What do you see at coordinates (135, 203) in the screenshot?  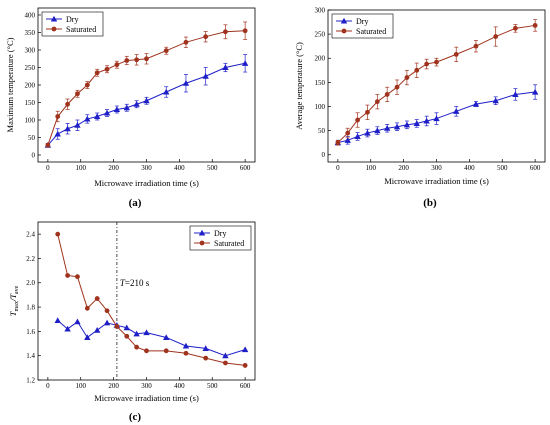 I see `panel-label: (a)` at bounding box center [135, 203].